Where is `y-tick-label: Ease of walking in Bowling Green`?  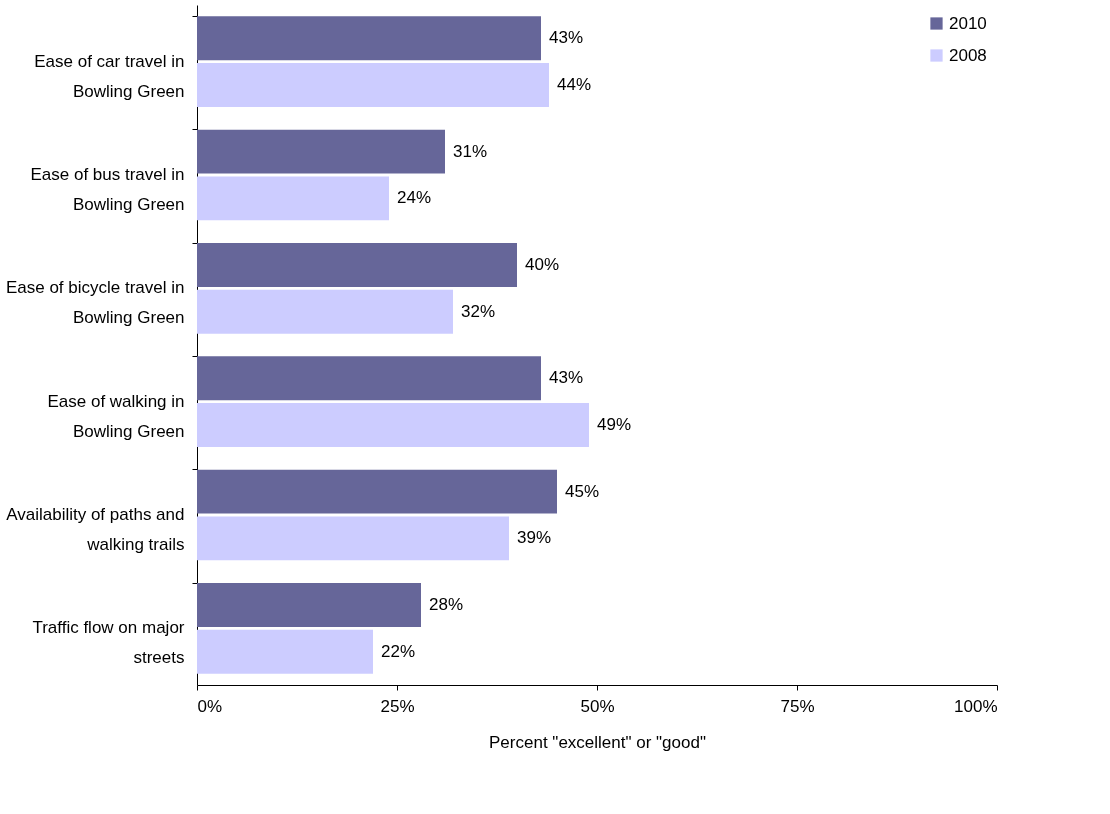 y-tick-label: Ease of walking in Bowling Green is located at coordinates (116, 416).